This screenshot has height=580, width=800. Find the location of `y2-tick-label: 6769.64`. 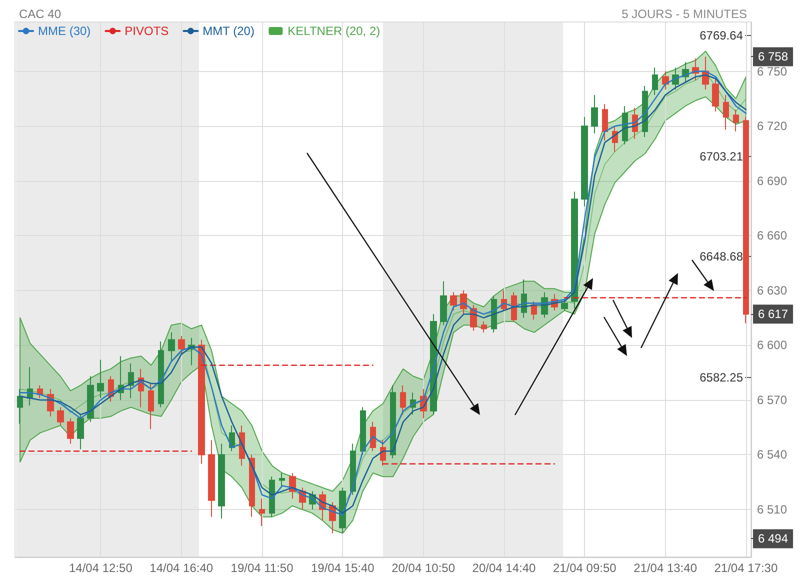

y2-tick-label: 6769.64 is located at coordinates (722, 35).